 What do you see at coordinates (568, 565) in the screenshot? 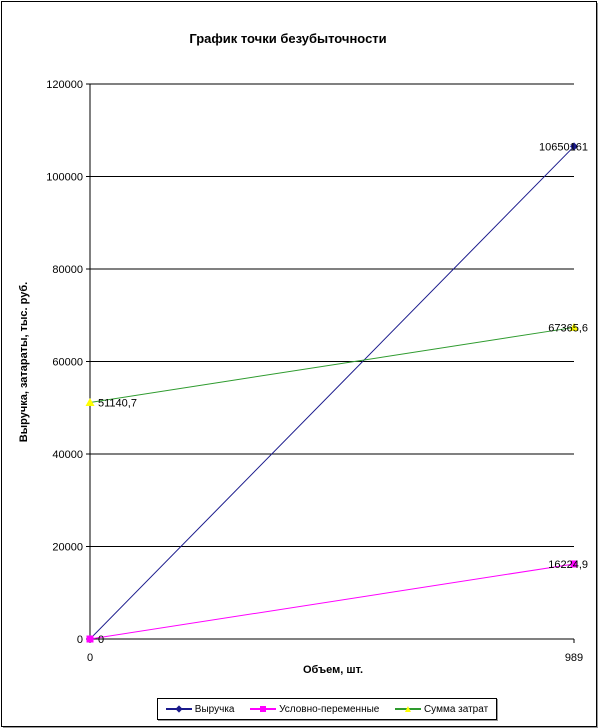
I see `data-label: 16224,9` at bounding box center [568, 565].